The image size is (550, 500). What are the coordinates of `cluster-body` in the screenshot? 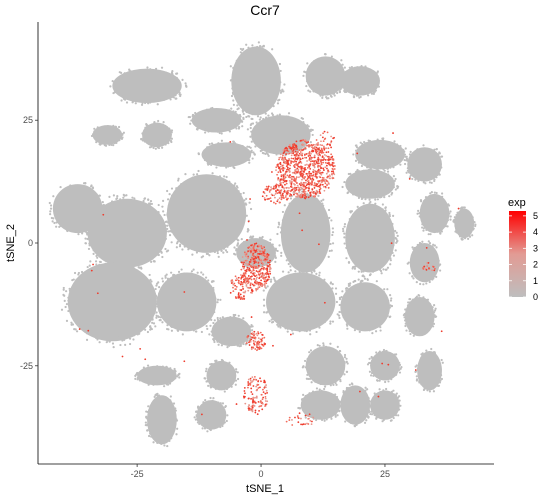 It's located at (429, 371).